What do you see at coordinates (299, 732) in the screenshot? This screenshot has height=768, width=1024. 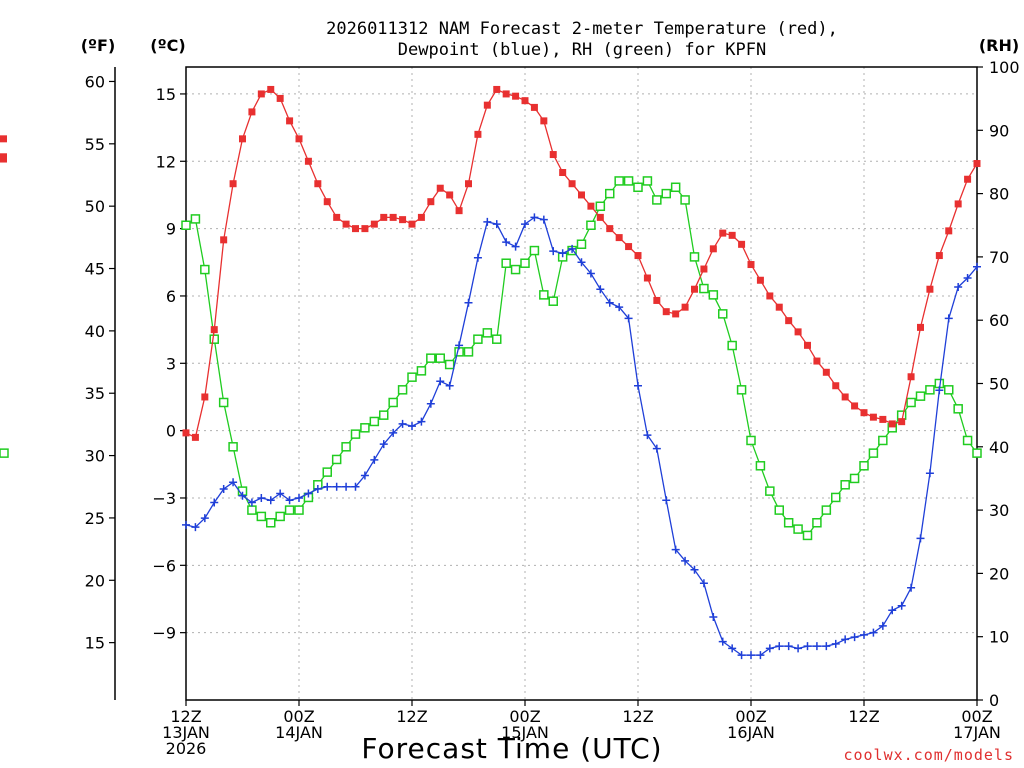 I see `time-tick-label: 14JAN` at bounding box center [299, 732].